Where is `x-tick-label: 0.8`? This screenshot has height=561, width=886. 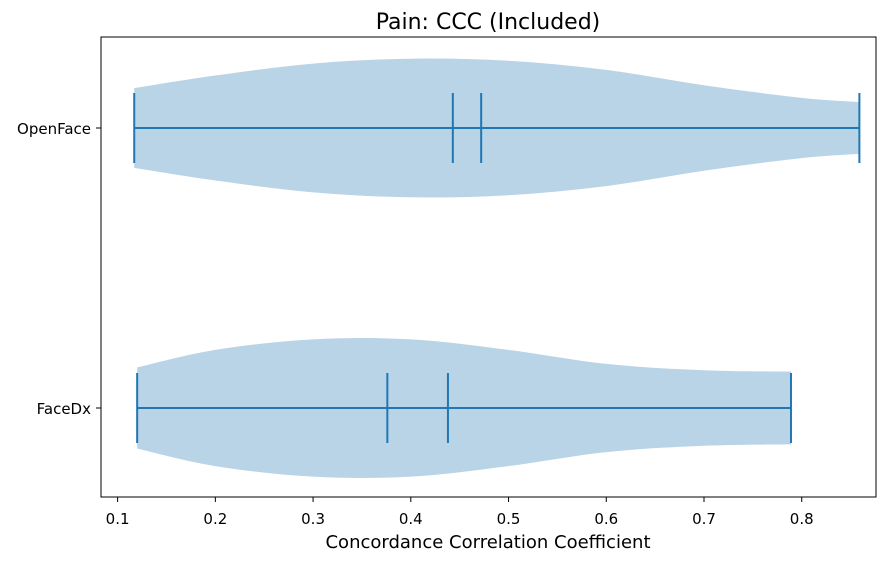
x-tick-label: 0.8 is located at coordinates (802, 519).